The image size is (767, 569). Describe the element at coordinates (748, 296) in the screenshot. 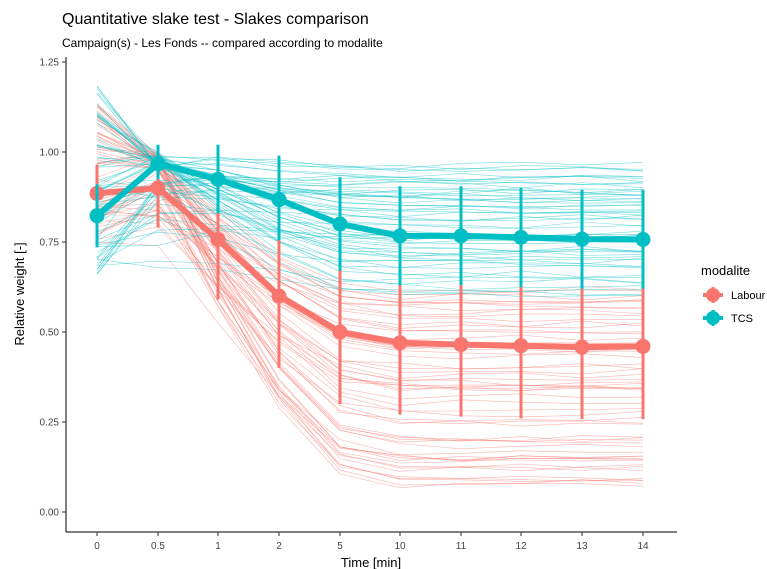

I see `legend-label: Labour` at that location.